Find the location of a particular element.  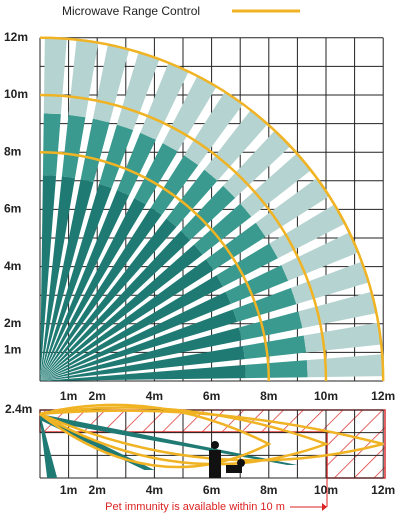

note: Pet immunity is available within 10 m is located at coordinates (195, 507).